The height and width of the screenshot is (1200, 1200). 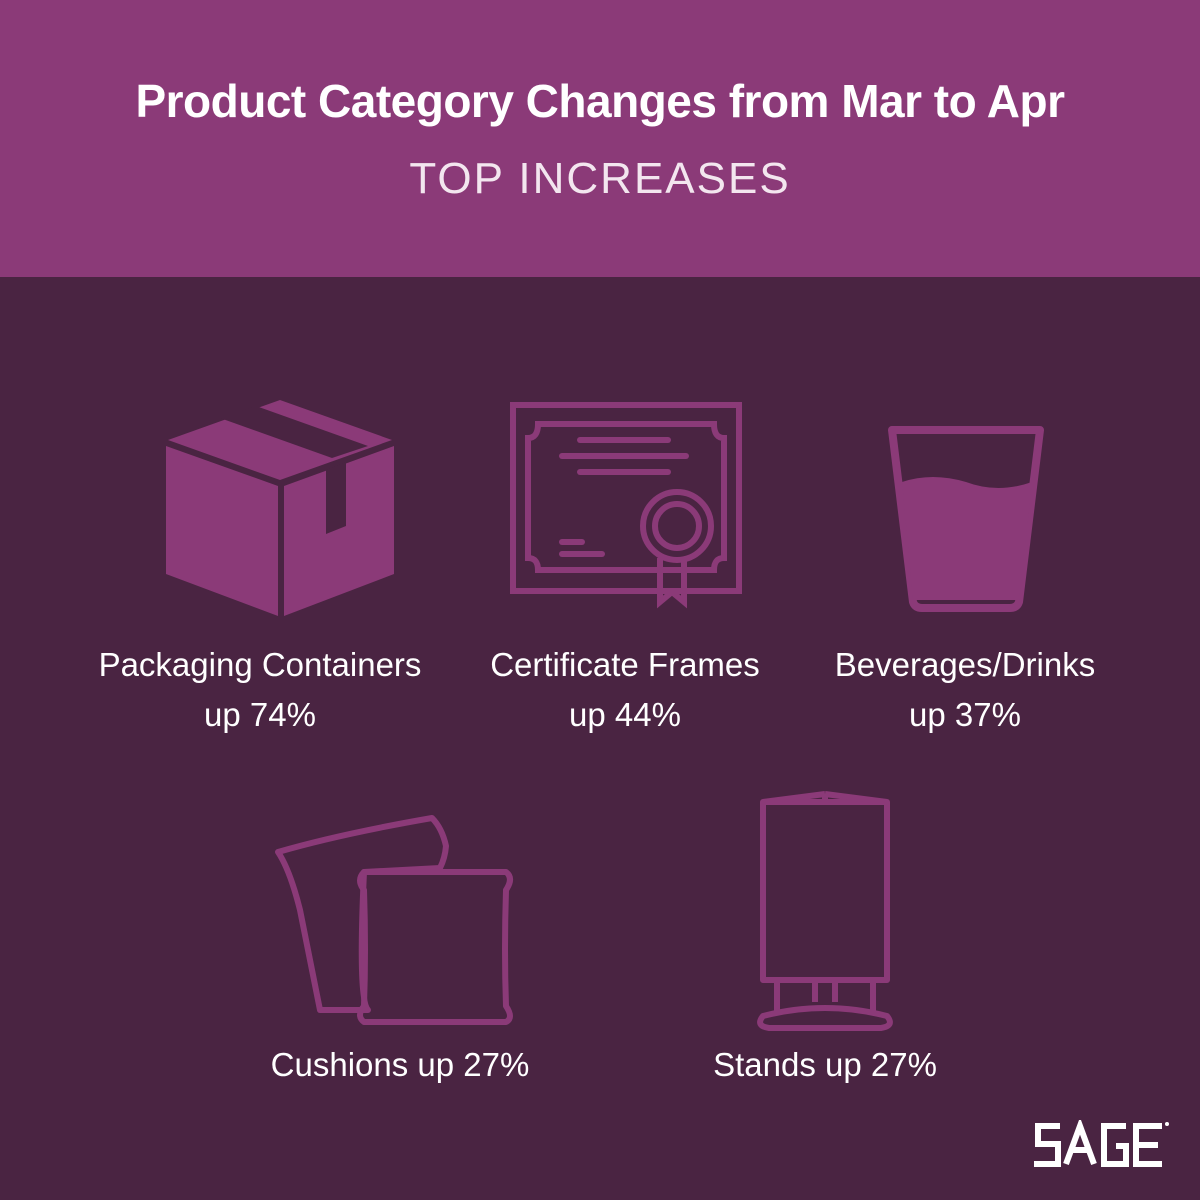 What do you see at coordinates (260, 714) in the screenshot?
I see `category-change: up 74%` at bounding box center [260, 714].